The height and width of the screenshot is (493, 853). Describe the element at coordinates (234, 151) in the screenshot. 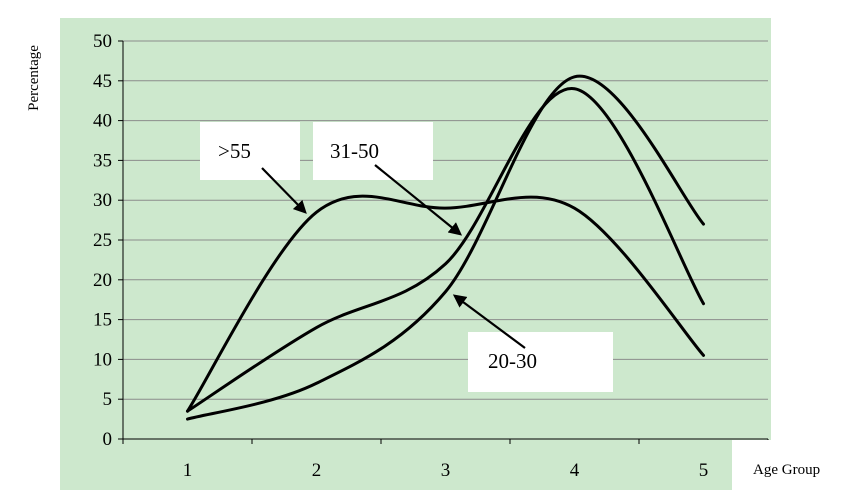

I see `callout-label-series-0: >55` at that location.